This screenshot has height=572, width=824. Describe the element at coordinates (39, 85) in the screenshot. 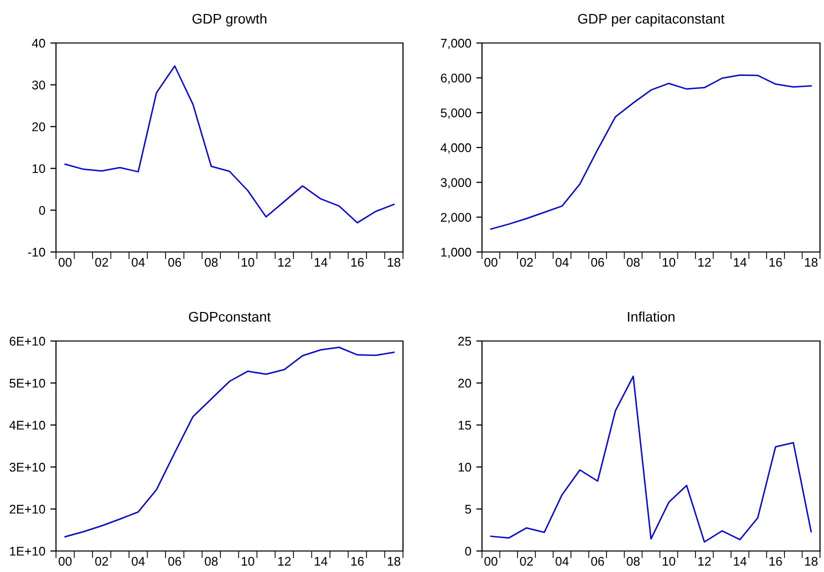

I see `y-tick-label: 30` at that location.